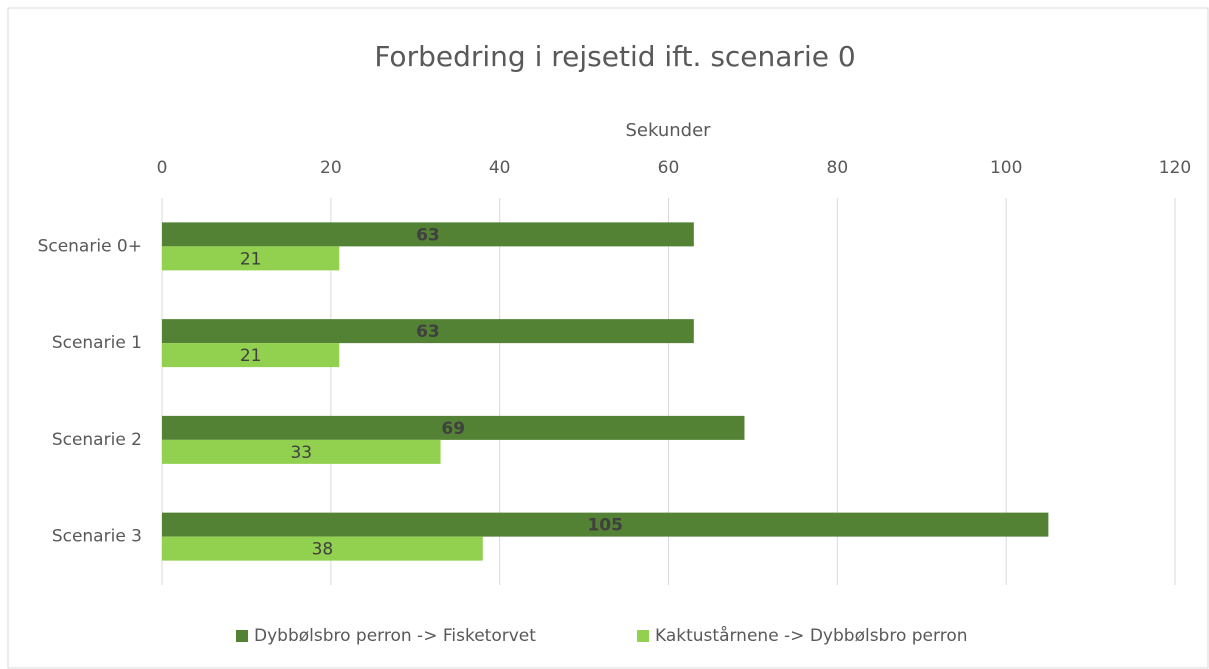  What do you see at coordinates (1175, 168) in the screenshot?
I see `x-tick-label: 120` at bounding box center [1175, 168].